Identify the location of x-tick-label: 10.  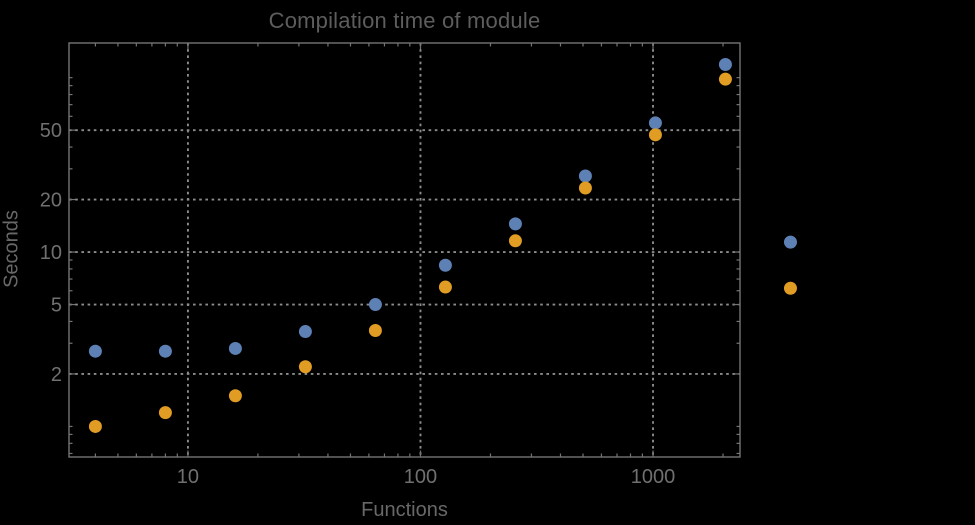
(188, 477).